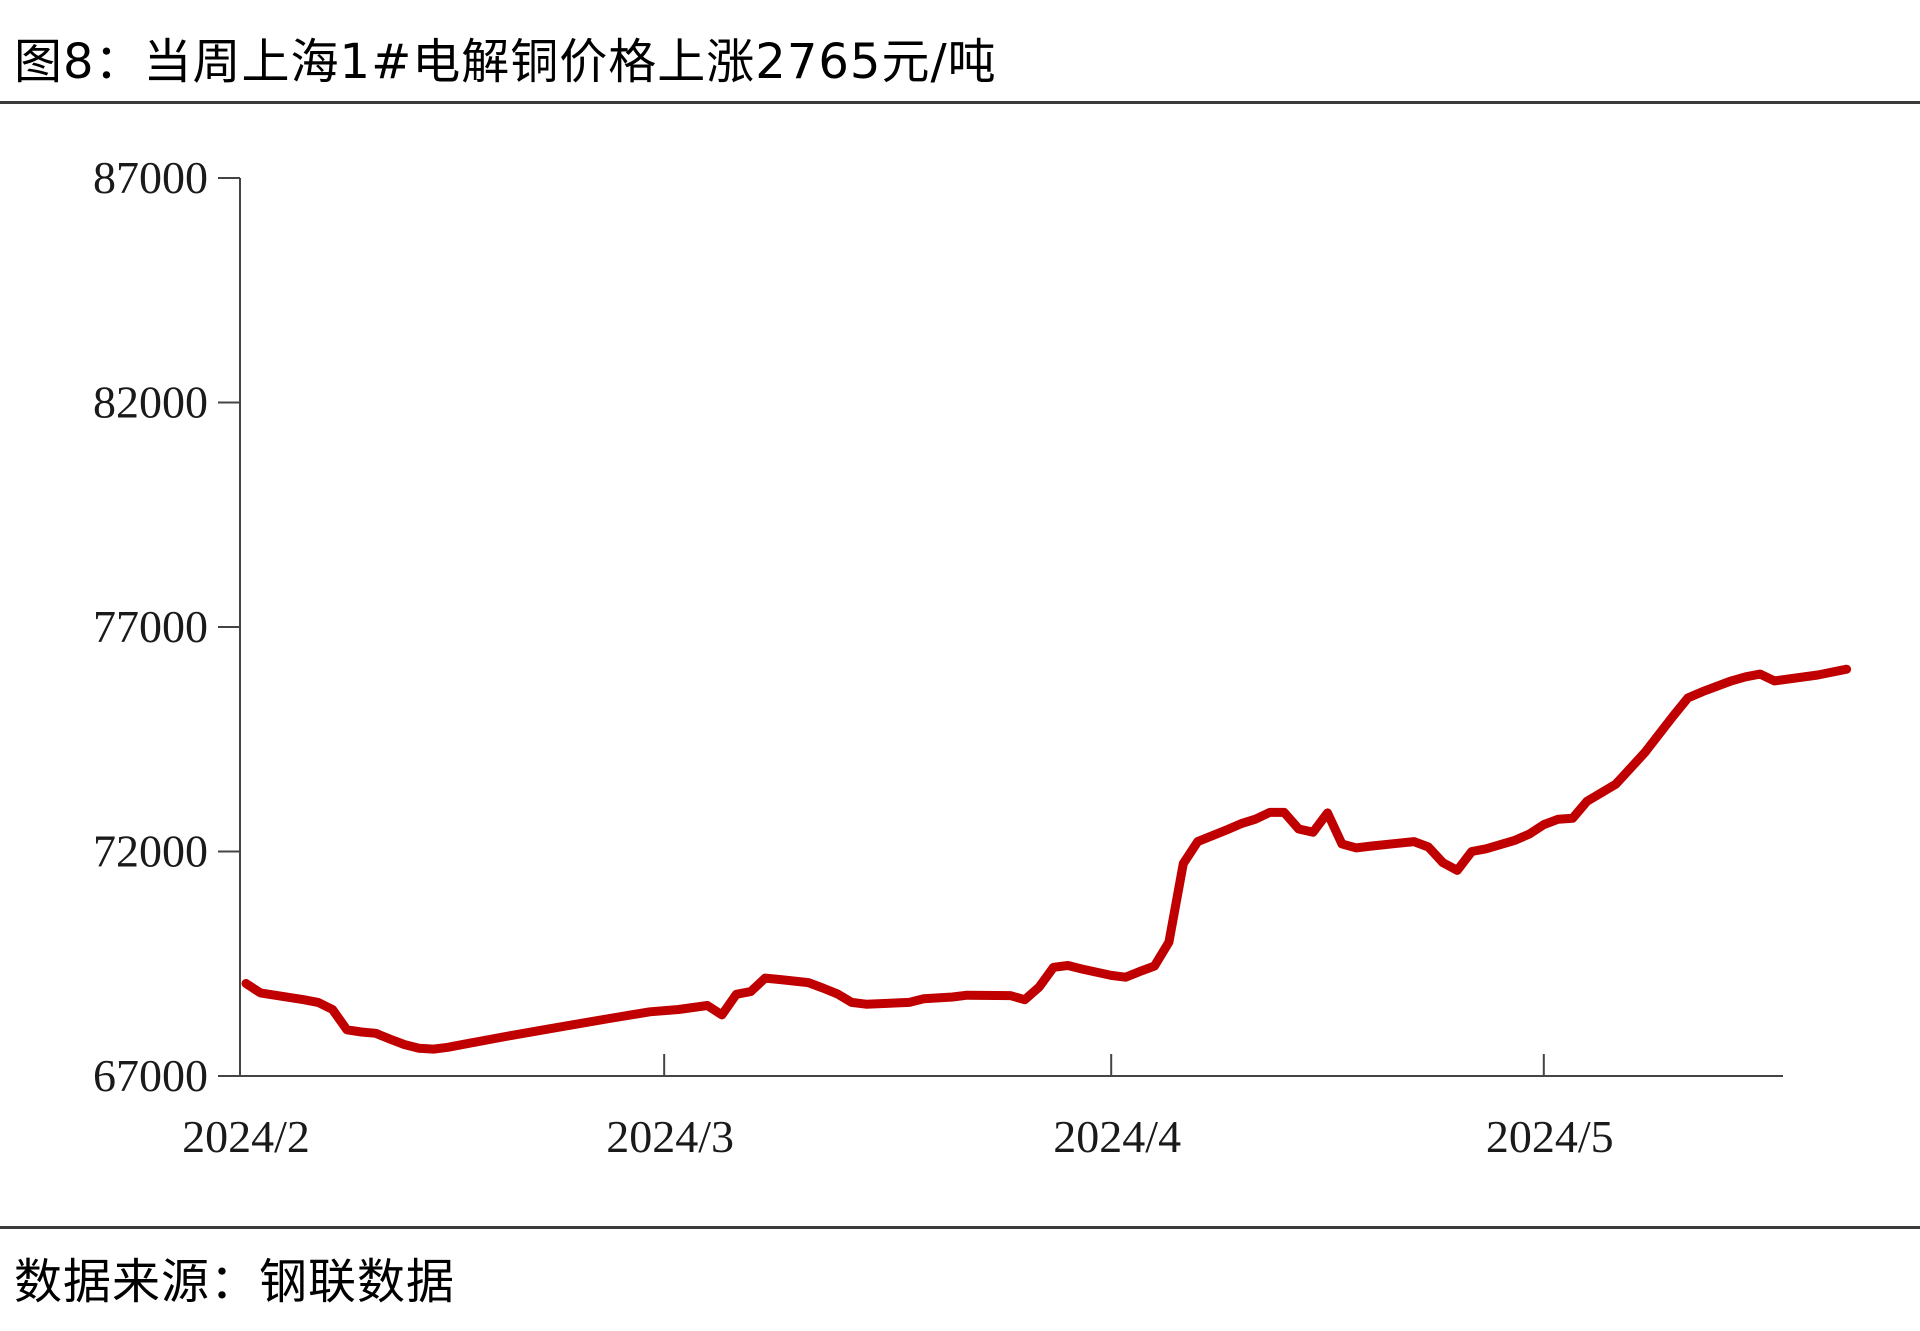  Describe the element at coordinates (246, 1136) in the screenshot. I see `x-tick-label: 2024/2` at that location.